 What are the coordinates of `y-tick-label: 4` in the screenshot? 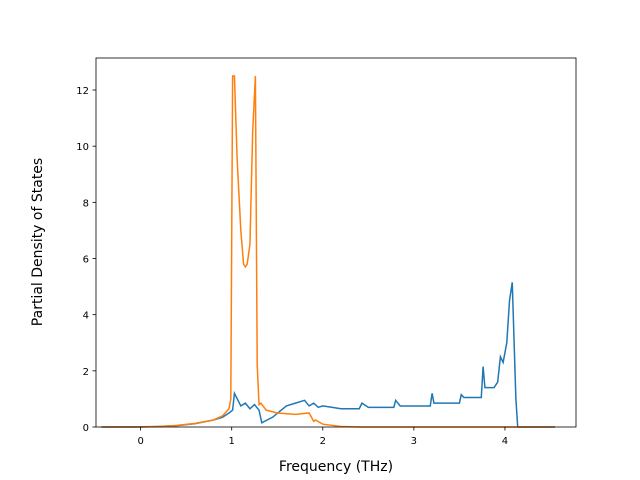 It's located at (86, 316).